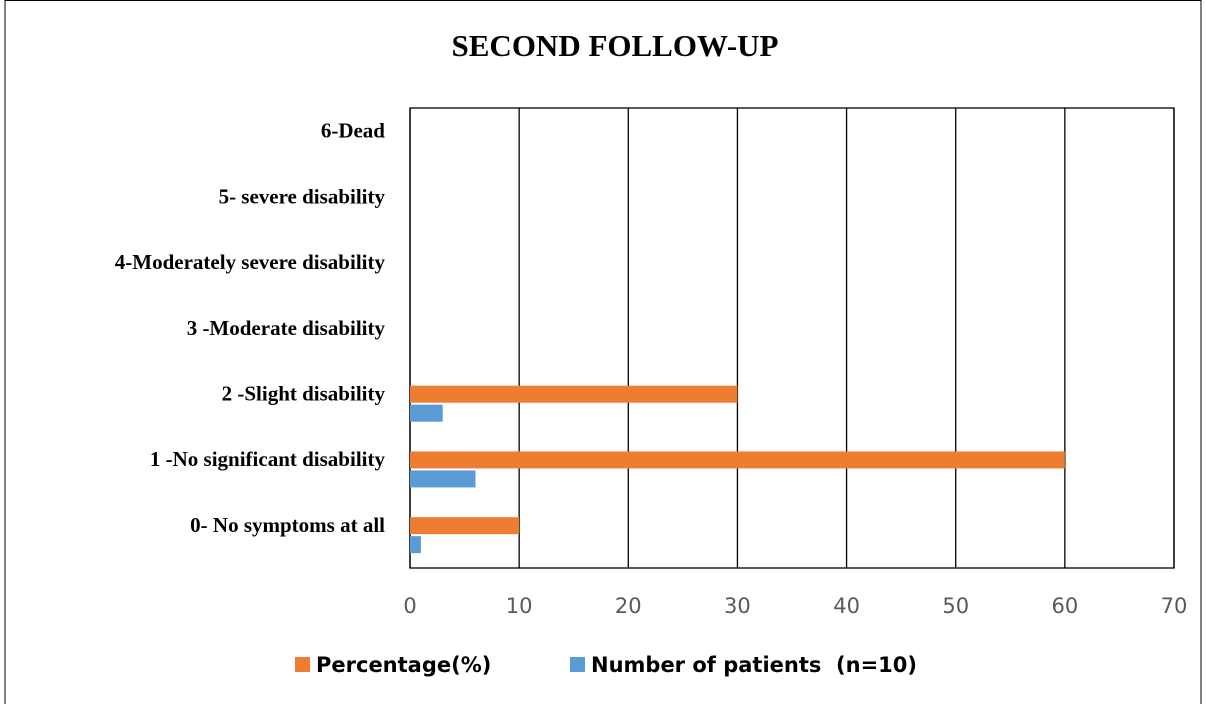  Describe the element at coordinates (846, 606) in the screenshot. I see `x-tick-label: 40` at that location.